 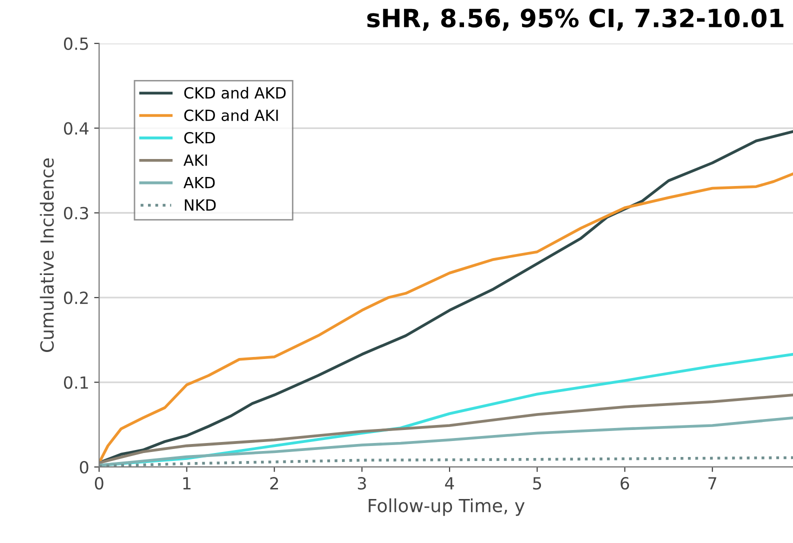 What do you see at coordinates (446, 507) in the screenshot?
I see `x-axis-title: Follow-up Time, y` at bounding box center [446, 507].